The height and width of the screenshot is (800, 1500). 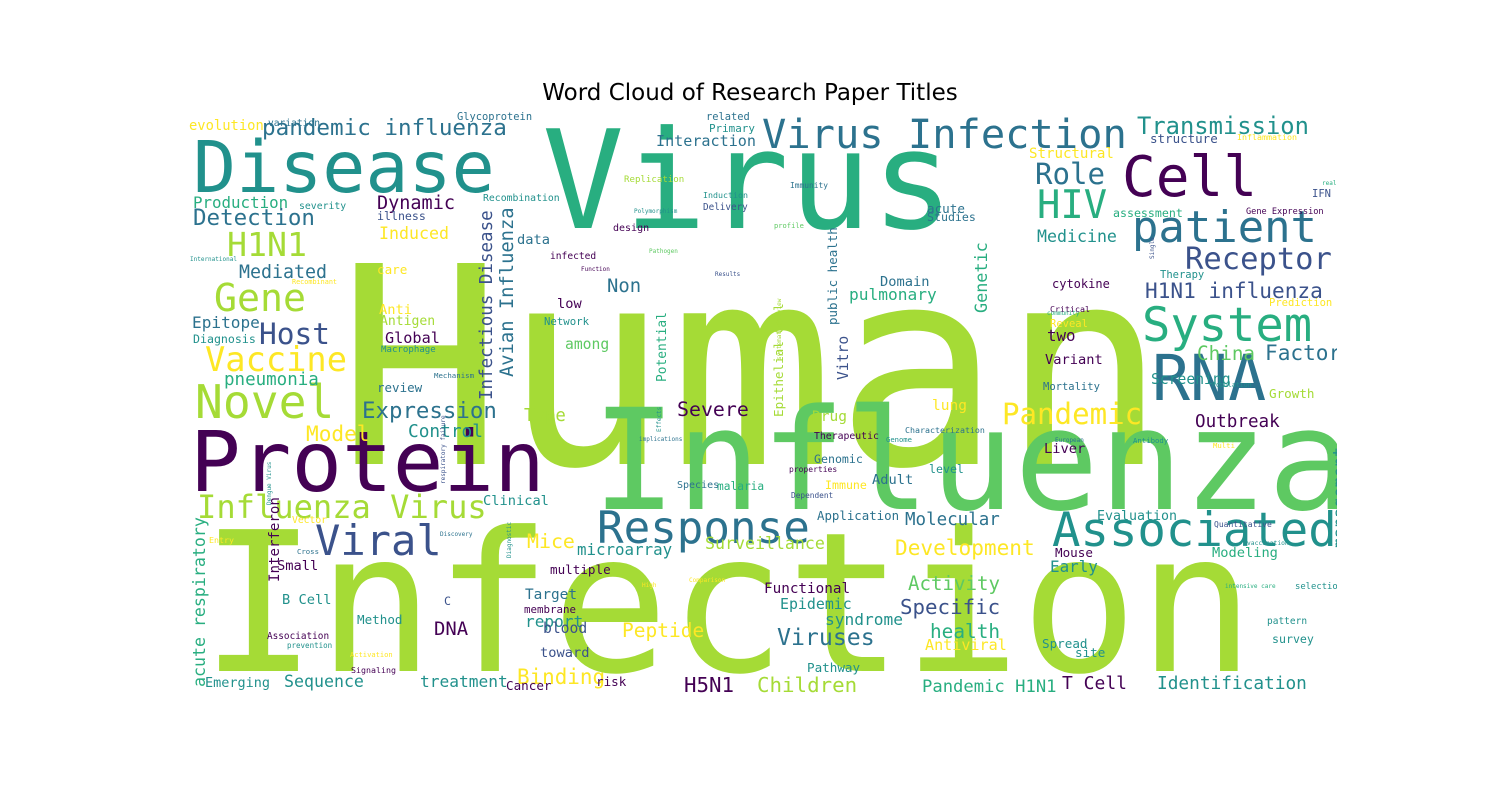 What do you see at coordinates (267, 244) in the screenshot?
I see `word-h1n1: H1N1` at bounding box center [267, 244].